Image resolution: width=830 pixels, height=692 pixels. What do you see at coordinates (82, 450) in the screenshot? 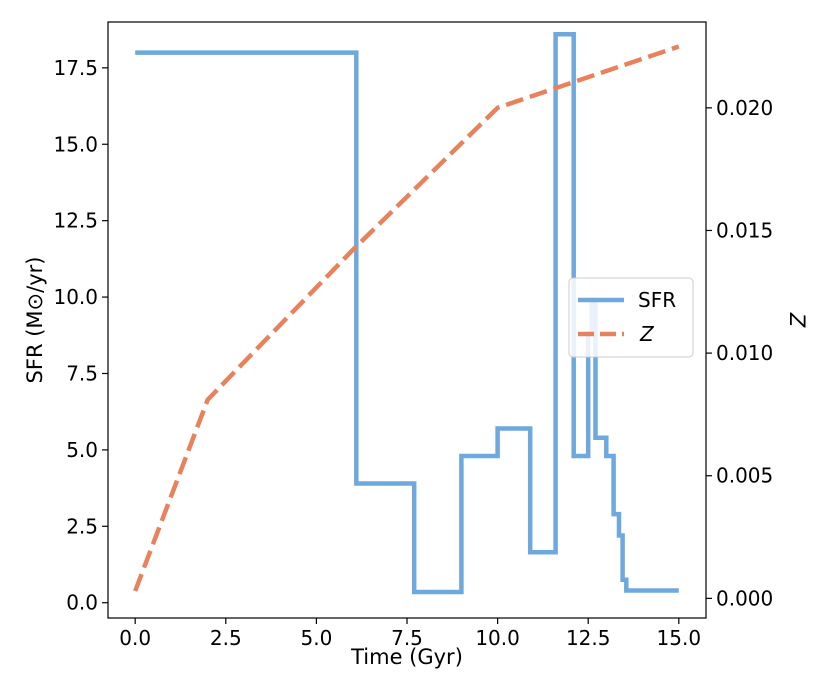
I see `y-tick-label: 5.0` at bounding box center [82, 450].